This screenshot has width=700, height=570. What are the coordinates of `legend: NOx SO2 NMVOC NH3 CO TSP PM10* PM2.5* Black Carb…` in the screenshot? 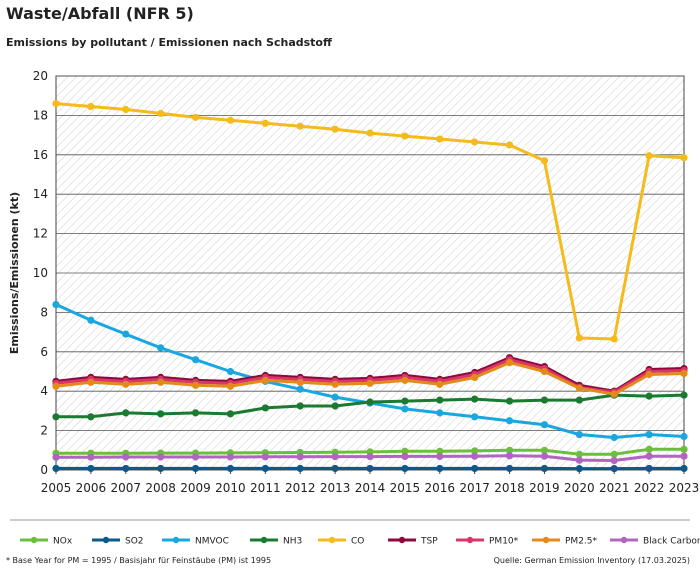 It's located at (360, 542).